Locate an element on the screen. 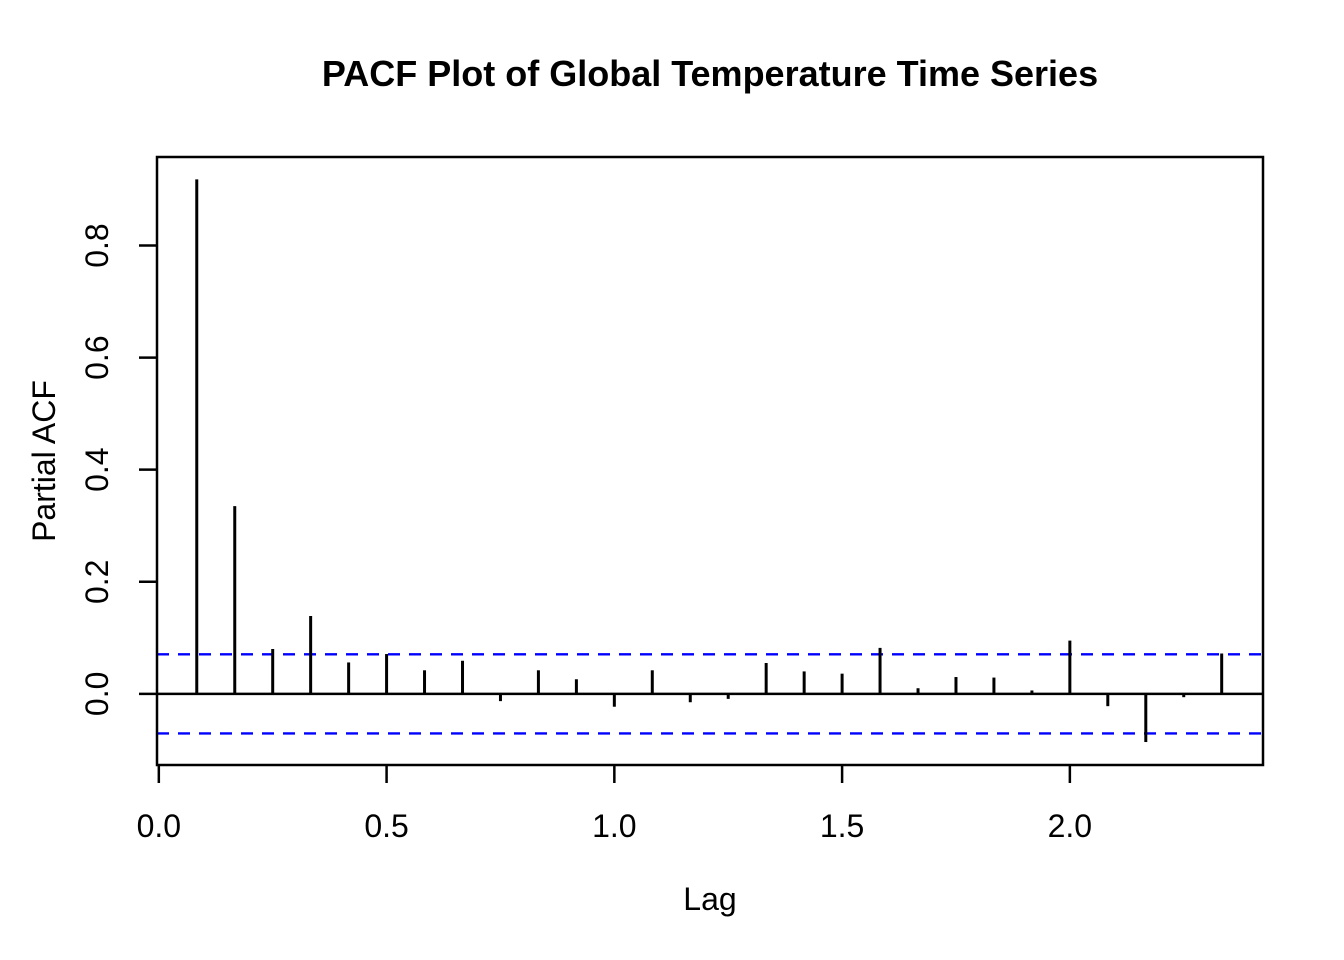 Image resolution: width=1344 pixels, height=960 pixels. y-tick-label: 0.0 is located at coordinates (97, 694).